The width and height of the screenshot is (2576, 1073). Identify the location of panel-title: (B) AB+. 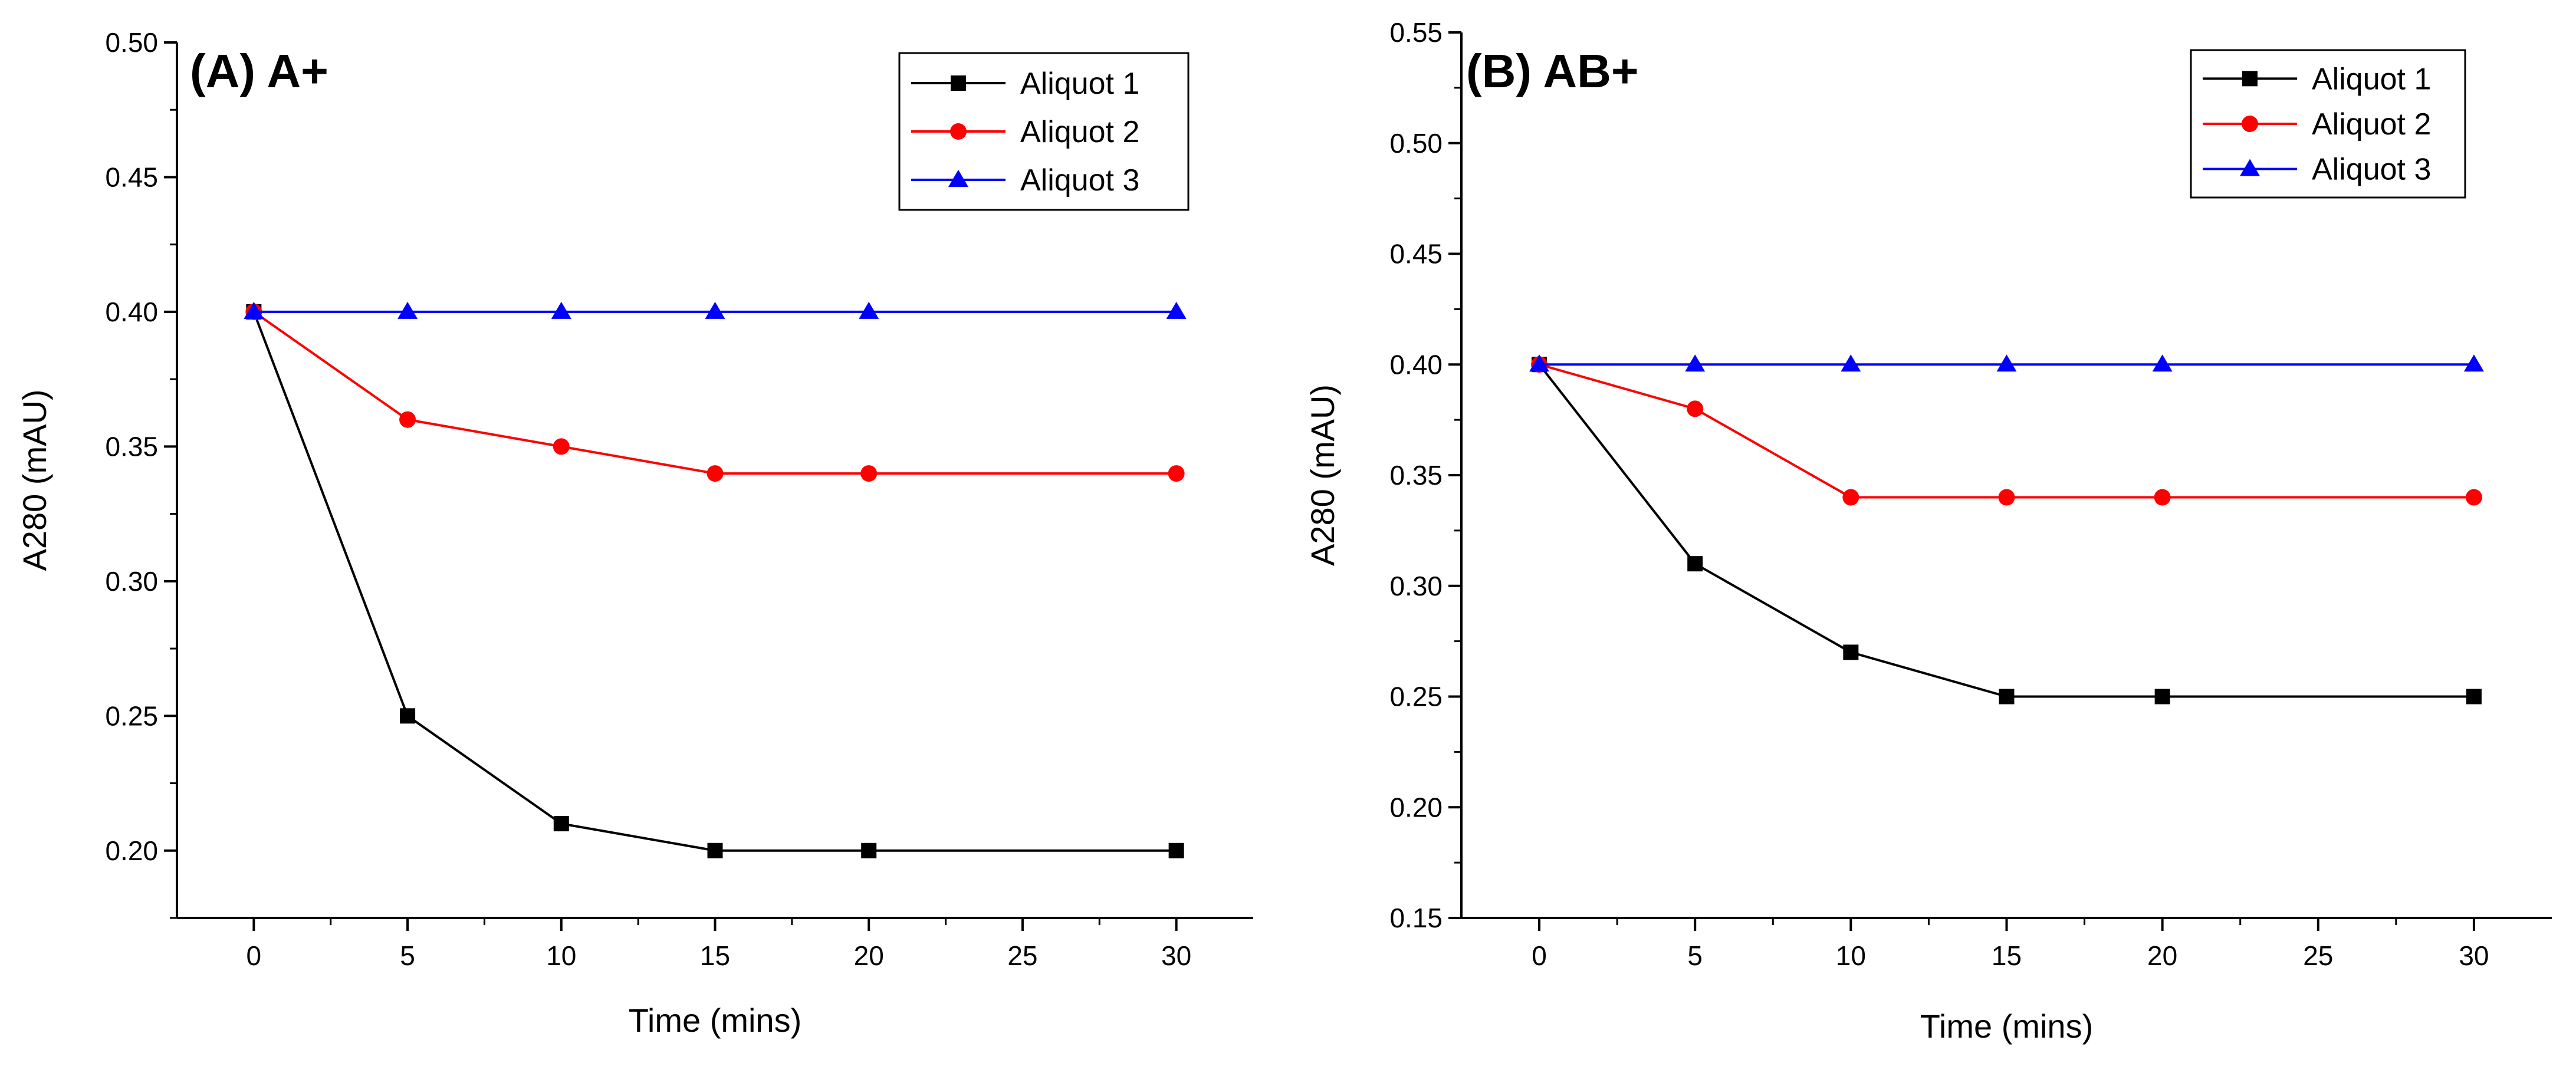
(1552, 71).